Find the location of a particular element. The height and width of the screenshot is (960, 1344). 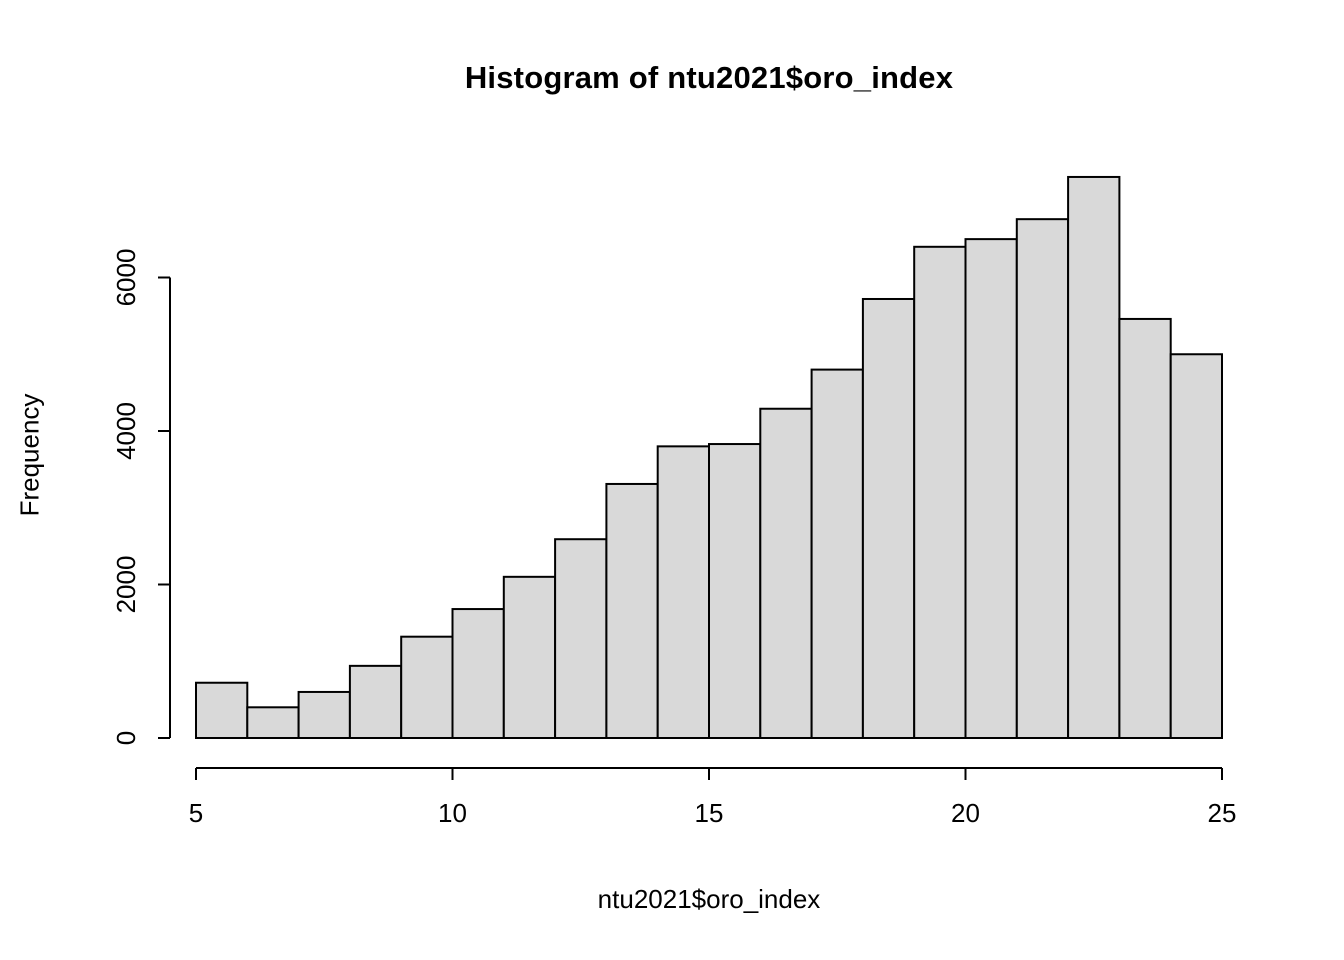

y-tick-label: 4000 is located at coordinates (126, 431).